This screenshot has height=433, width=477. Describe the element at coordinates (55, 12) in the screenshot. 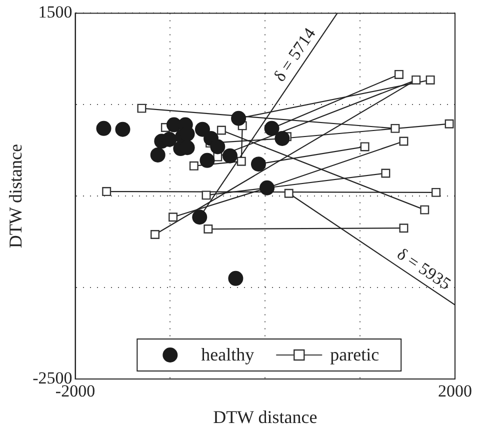

I see `y-tick-label: 1500` at that location.